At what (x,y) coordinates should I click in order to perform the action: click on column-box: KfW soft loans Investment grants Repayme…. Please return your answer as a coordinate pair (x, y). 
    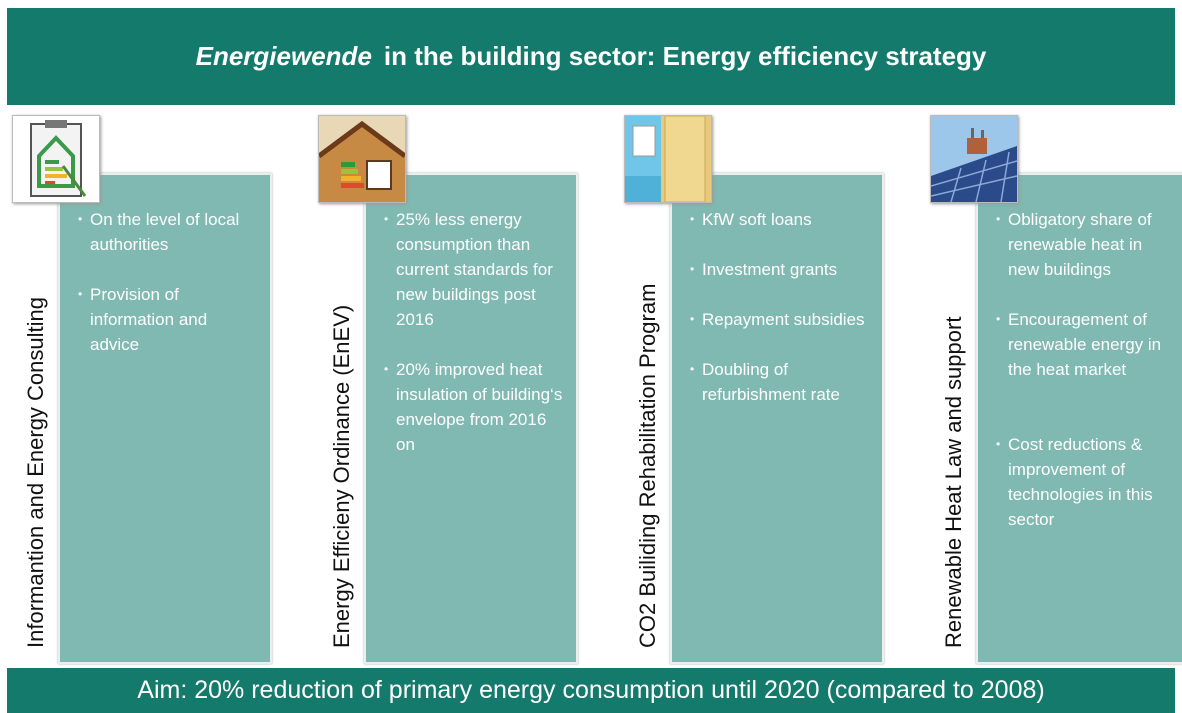
    Looking at the image, I should click on (777, 418).